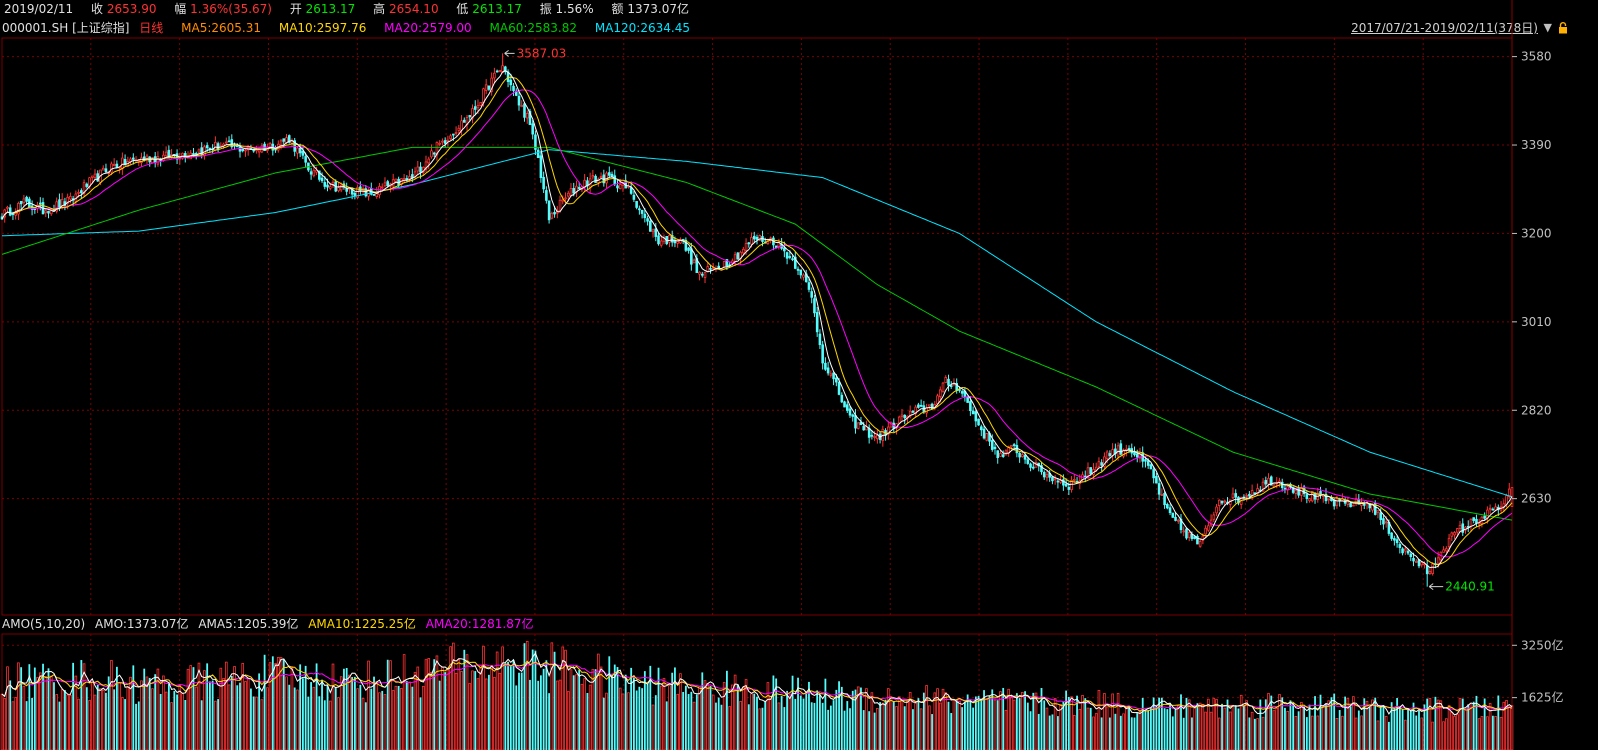 The height and width of the screenshot is (750, 1598). What do you see at coordinates (509, 53) in the screenshot?
I see `high-arrow-icon` at bounding box center [509, 53].